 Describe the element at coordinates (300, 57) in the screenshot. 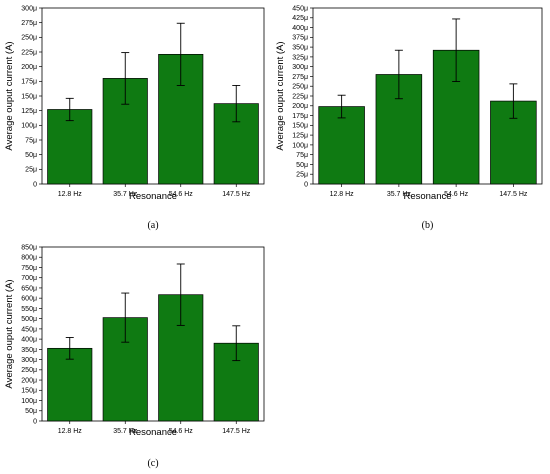

I see `y-tick-label: 325μ` at that location.